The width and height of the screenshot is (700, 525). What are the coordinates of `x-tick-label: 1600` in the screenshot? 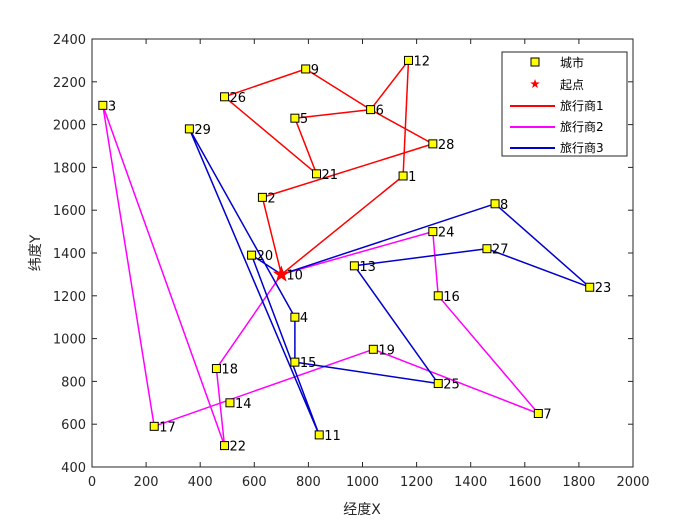 It's located at (524, 482).